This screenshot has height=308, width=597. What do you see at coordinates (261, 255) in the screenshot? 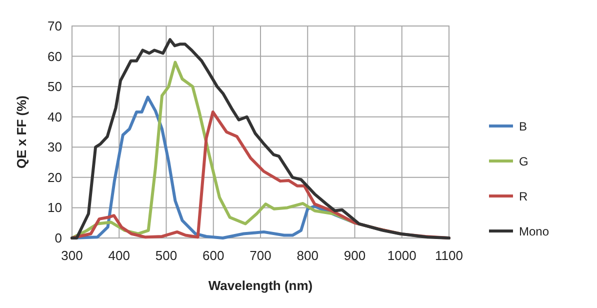
I see `x-tick-label: 700` at bounding box center [261, 255].